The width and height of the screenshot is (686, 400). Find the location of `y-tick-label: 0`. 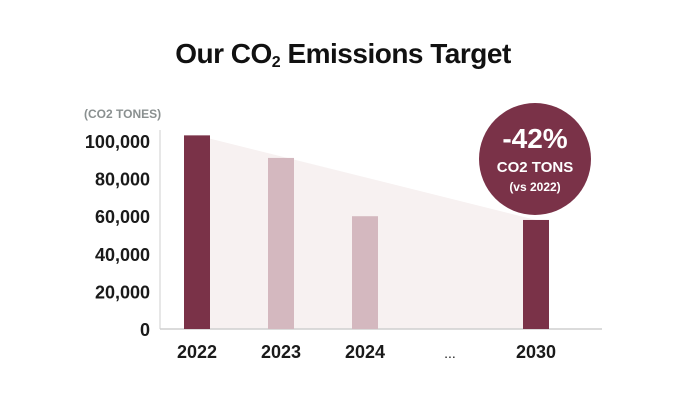

y-tick-label: 0 is located at coordinates (145, 330).